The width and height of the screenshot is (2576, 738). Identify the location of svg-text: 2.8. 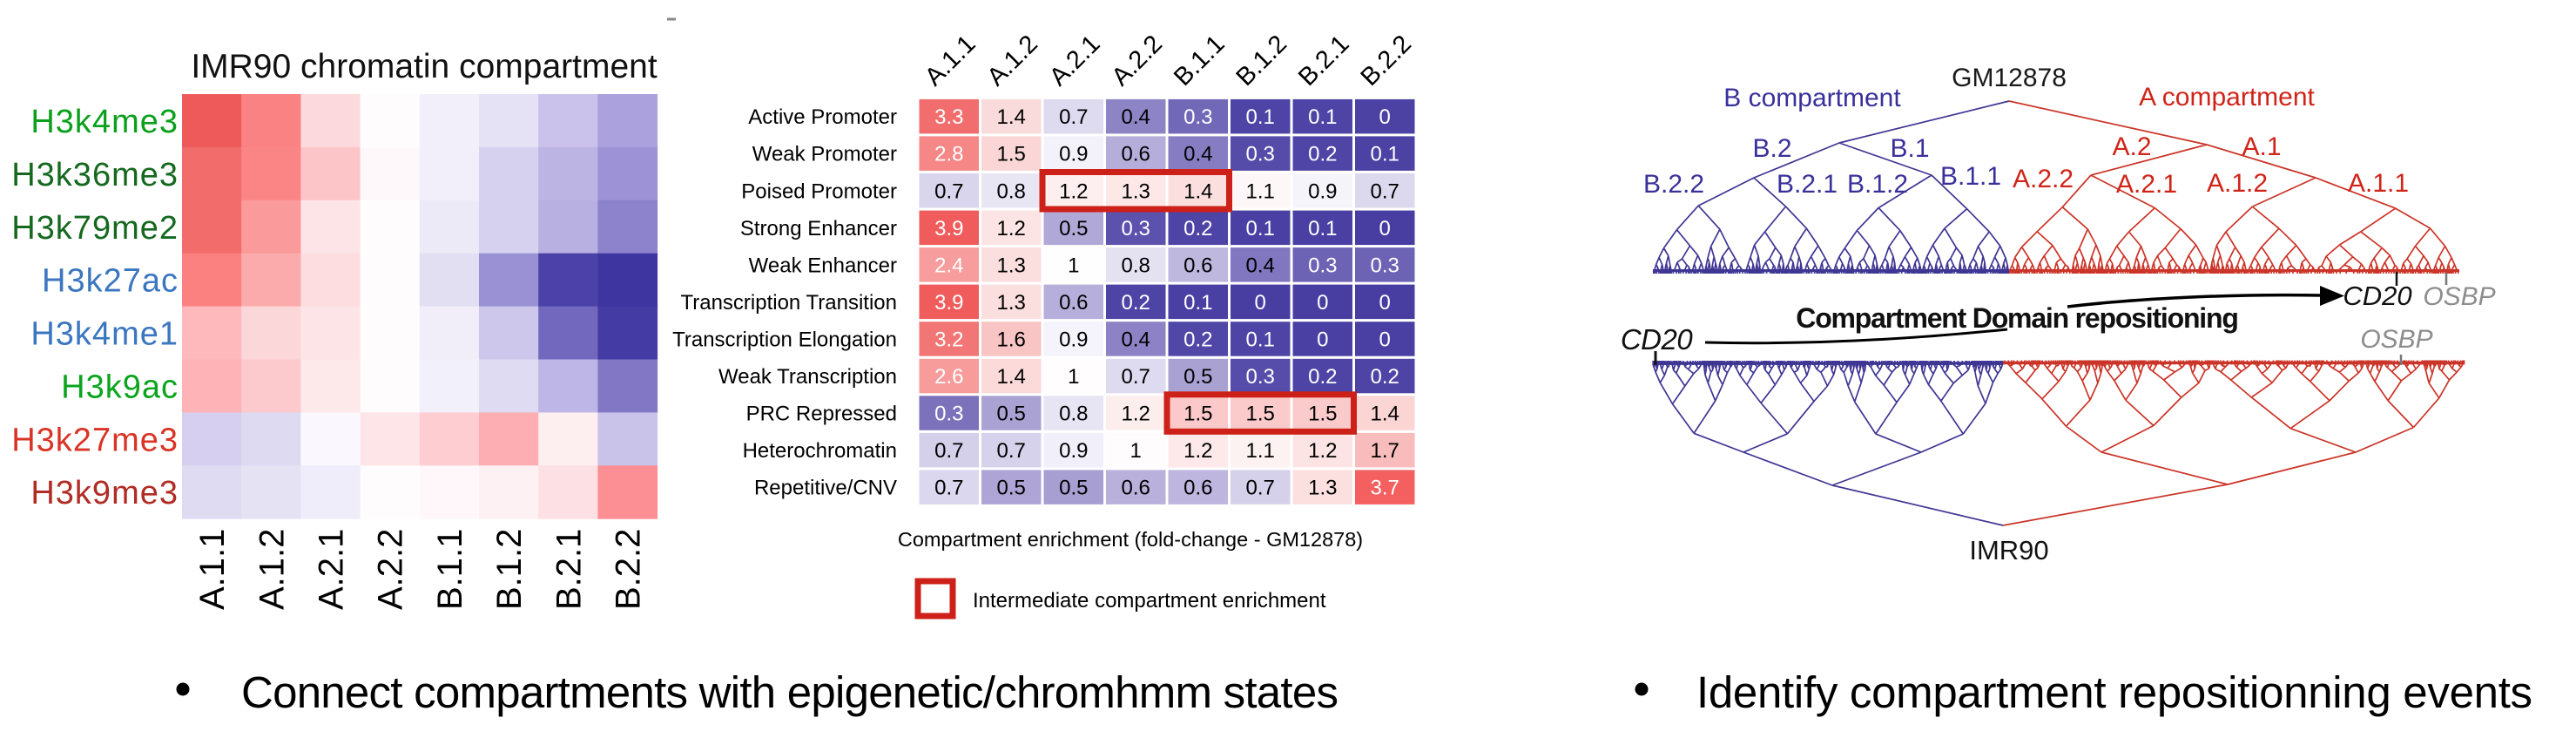
(949, 155).